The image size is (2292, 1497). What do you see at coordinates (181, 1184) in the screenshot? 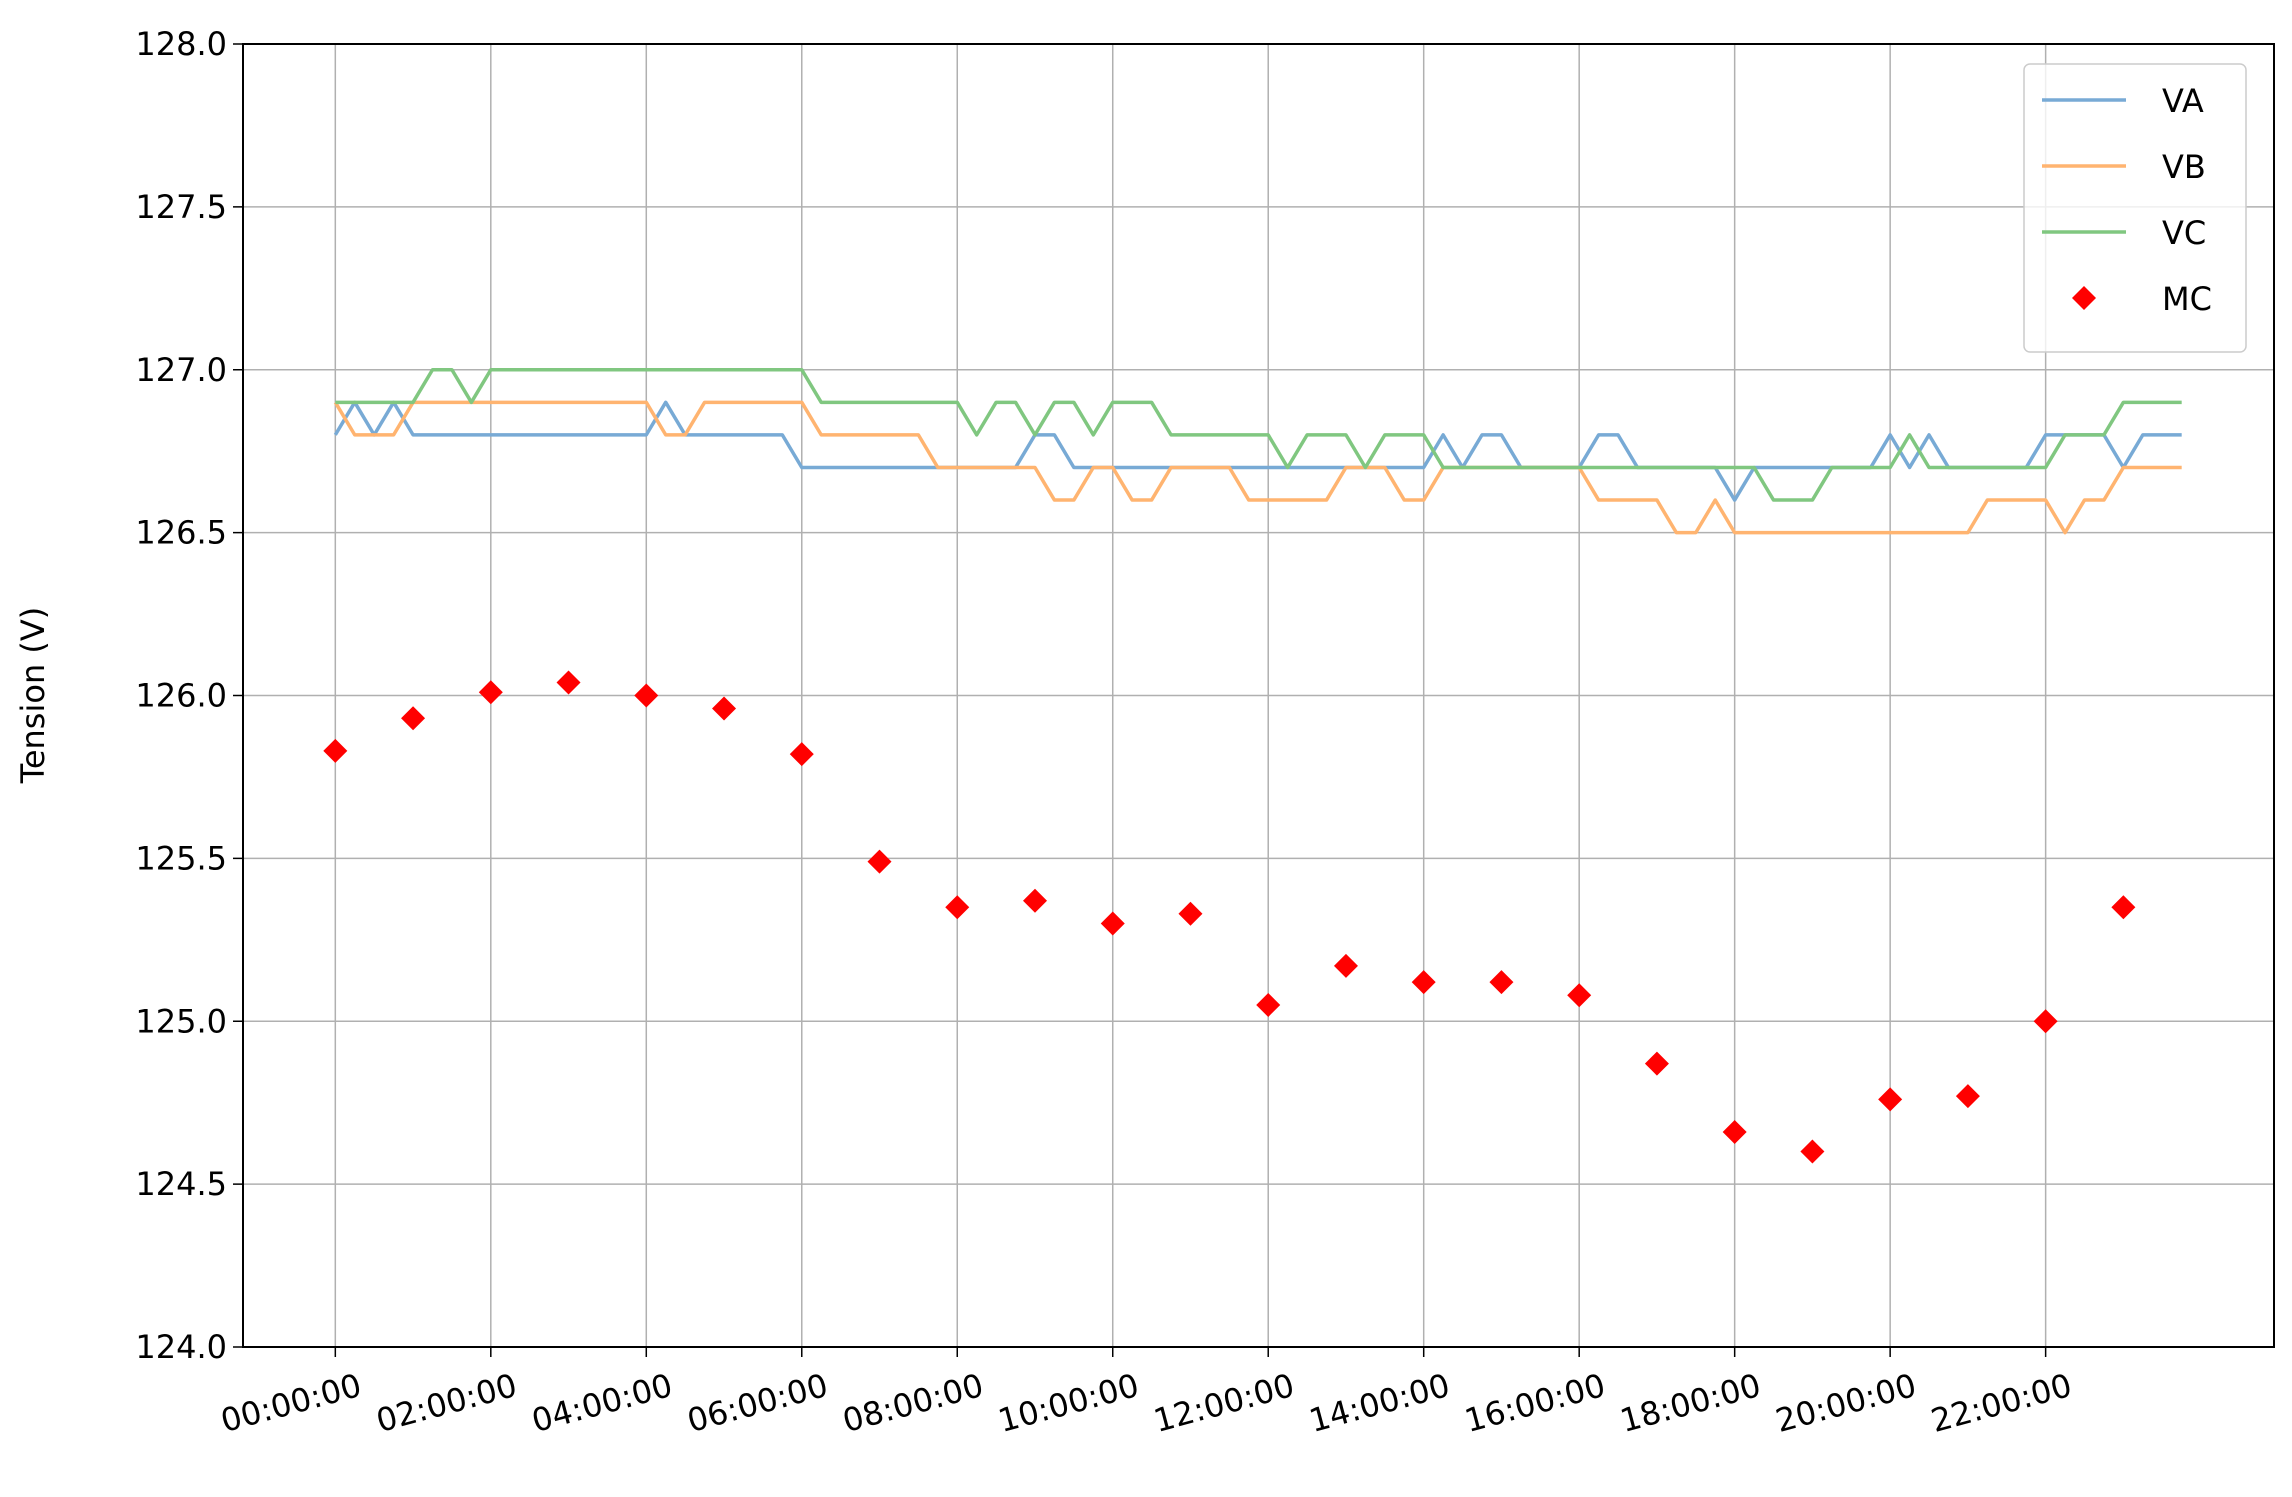
I see `y-tick-label: 124.5` at bounding box center [181, 1184].